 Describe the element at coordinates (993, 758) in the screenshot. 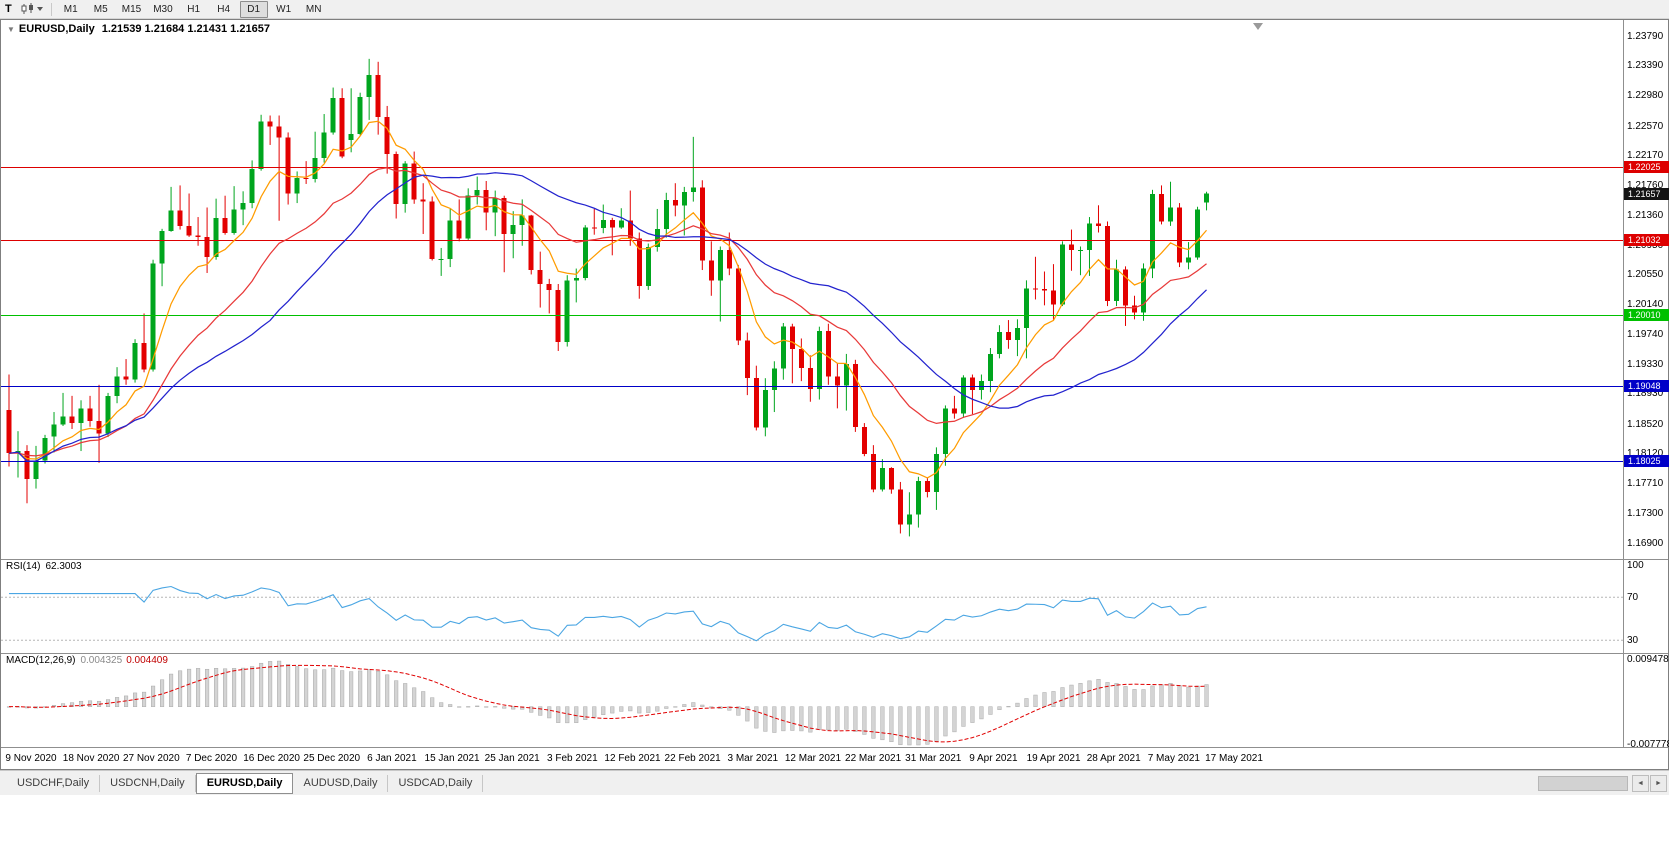

I see `date-label: 9 Apr 2021` at that location.